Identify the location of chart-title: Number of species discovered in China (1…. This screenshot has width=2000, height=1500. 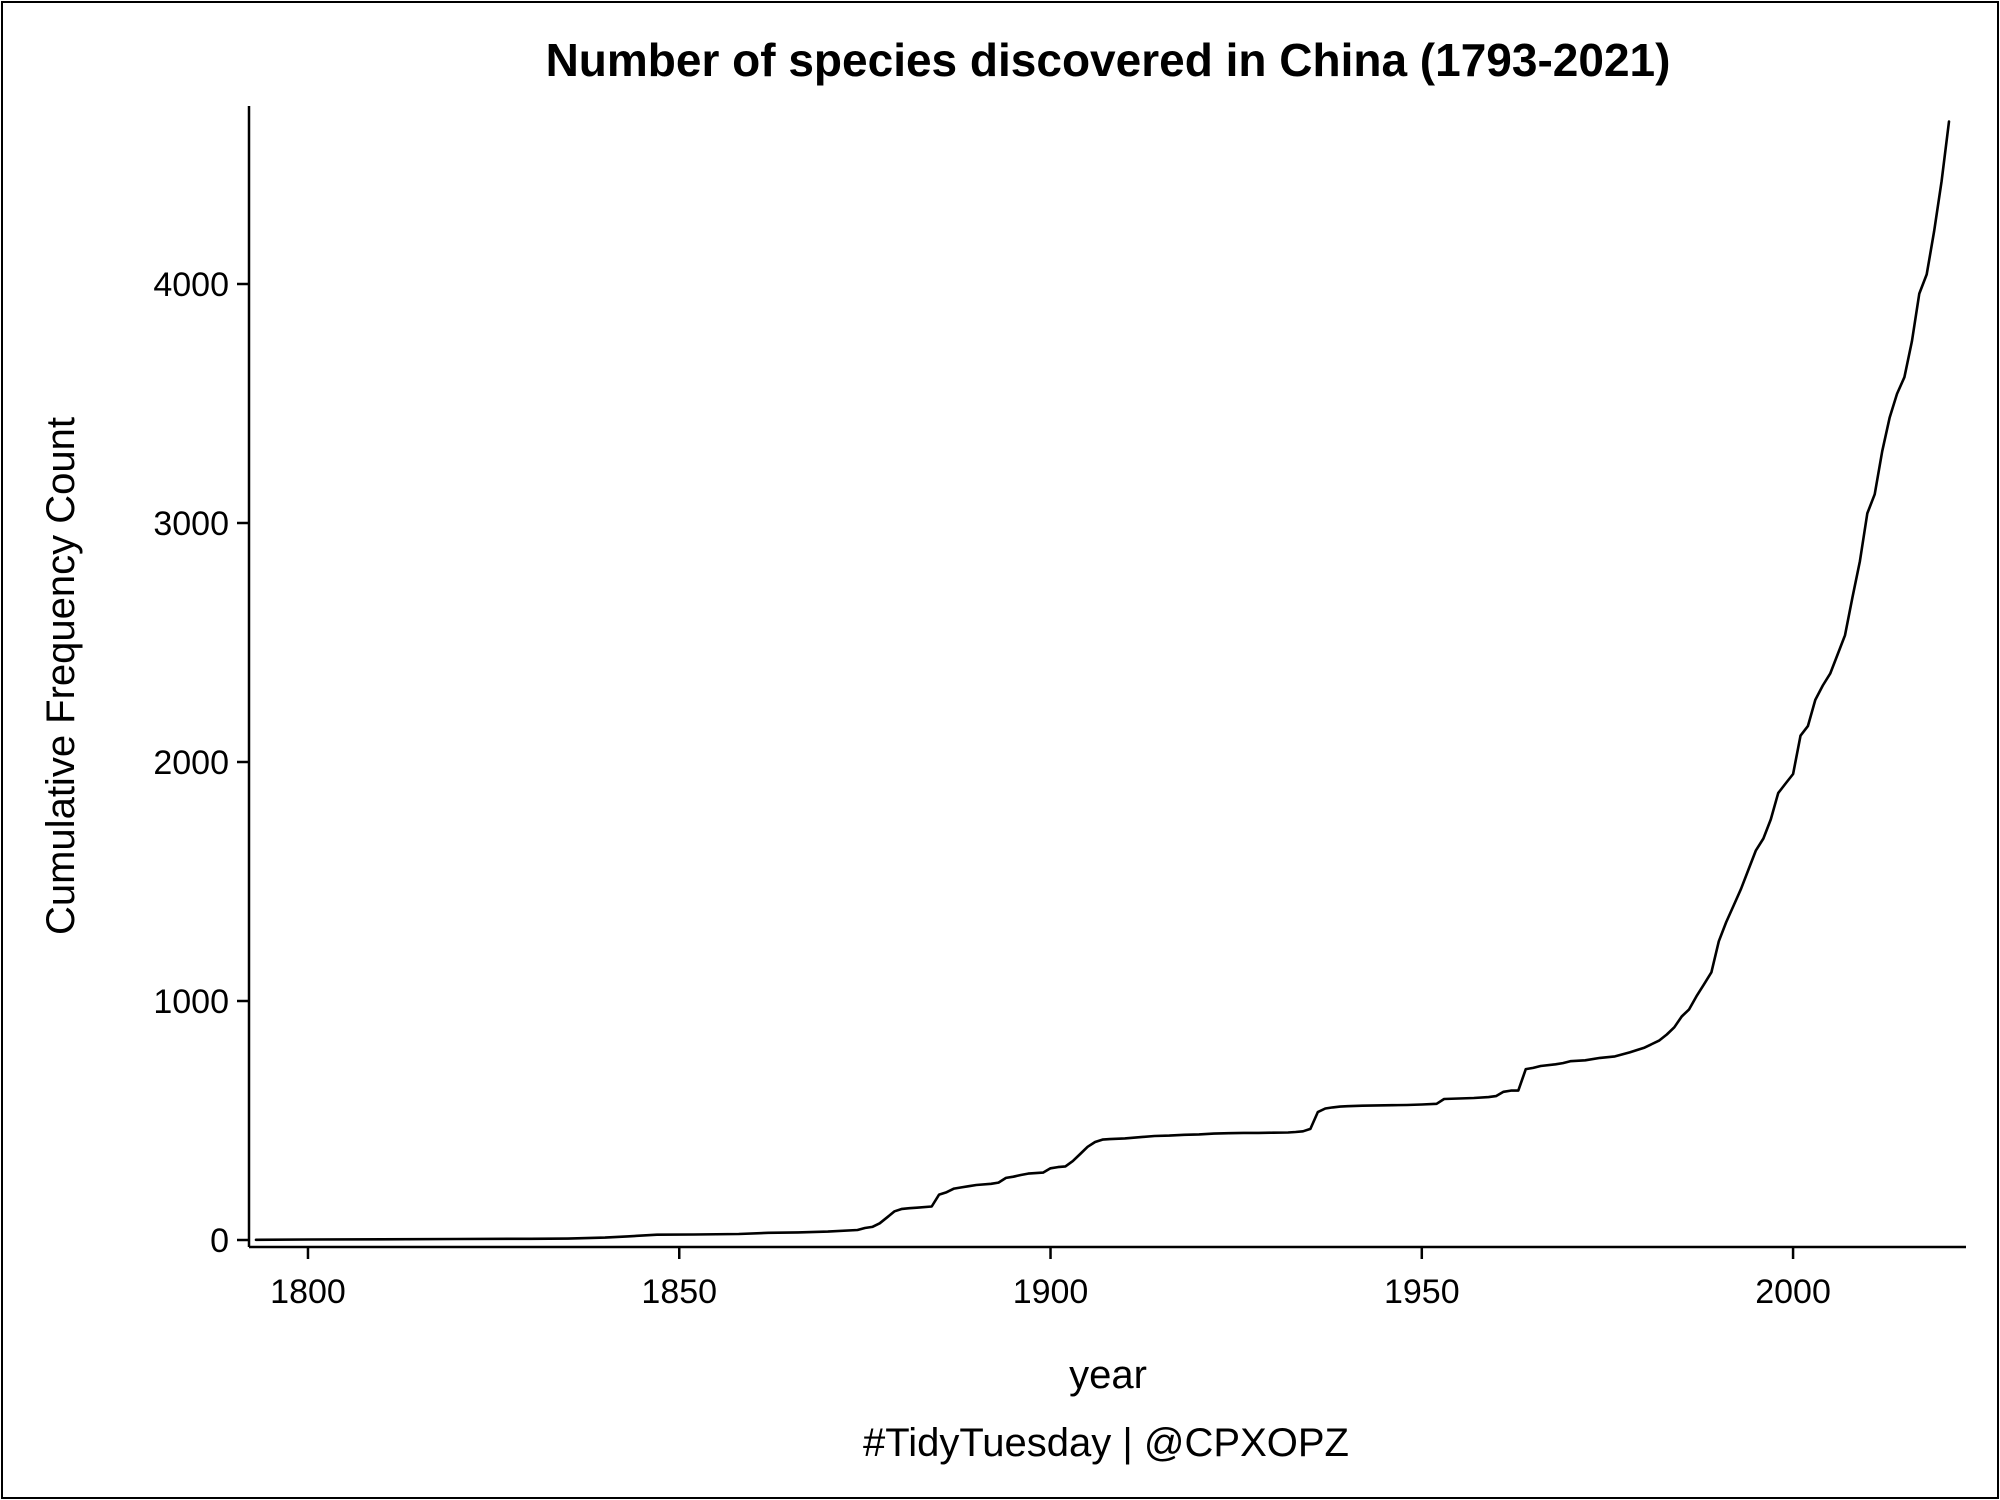
(1108, 60).